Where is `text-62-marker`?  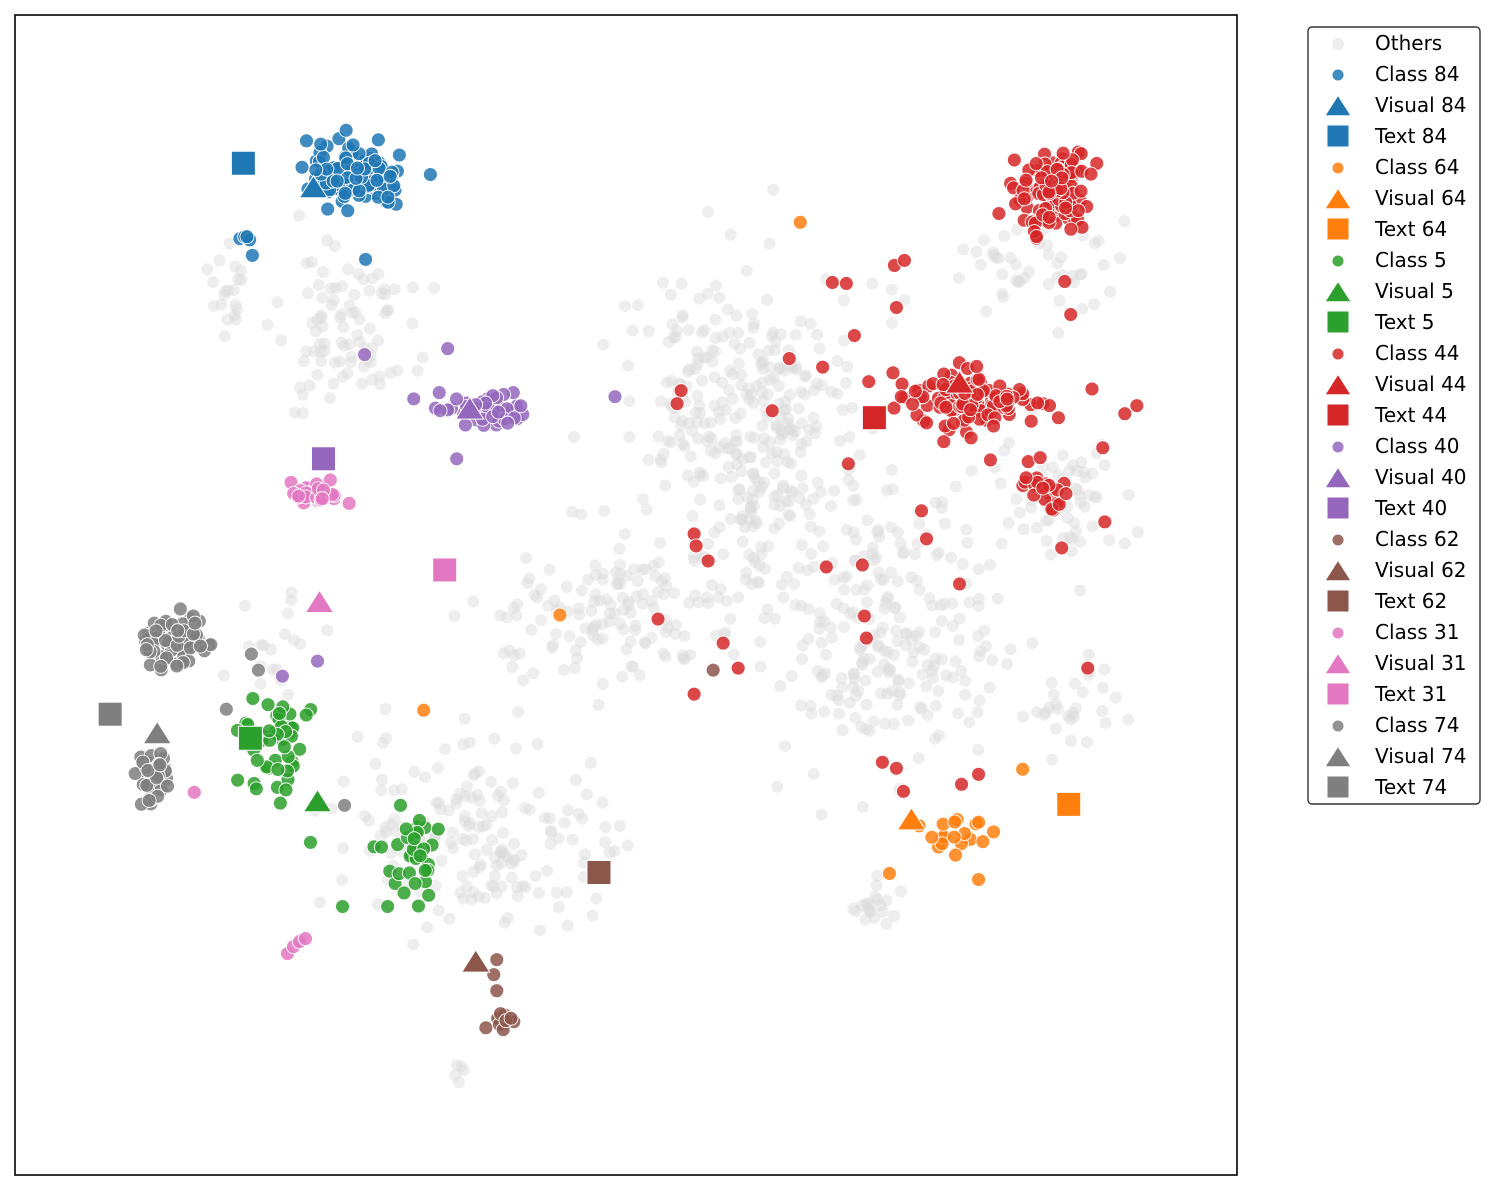
text-62-marker is located at coordinates (599, 872).